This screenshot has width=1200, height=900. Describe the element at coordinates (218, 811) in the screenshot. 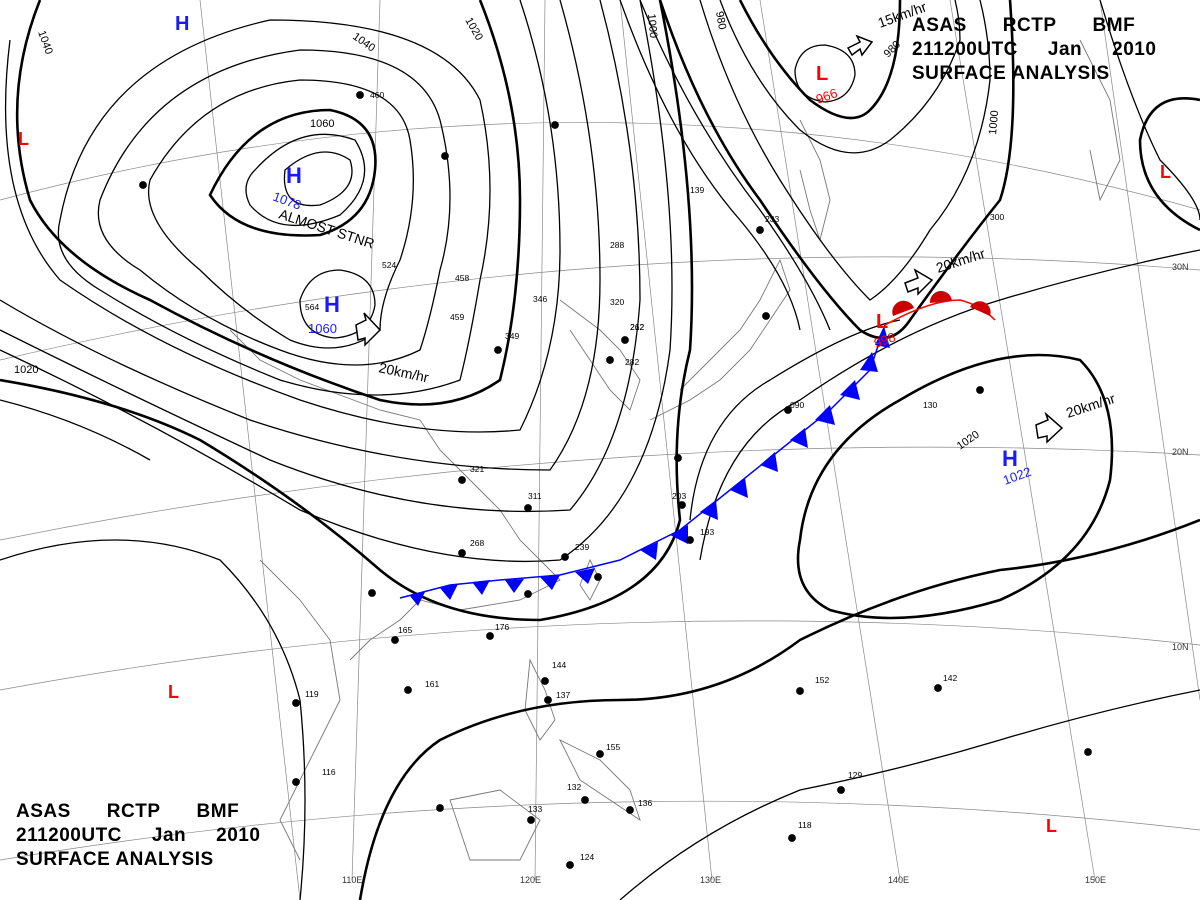

I see `header-code: BMF` at that location.